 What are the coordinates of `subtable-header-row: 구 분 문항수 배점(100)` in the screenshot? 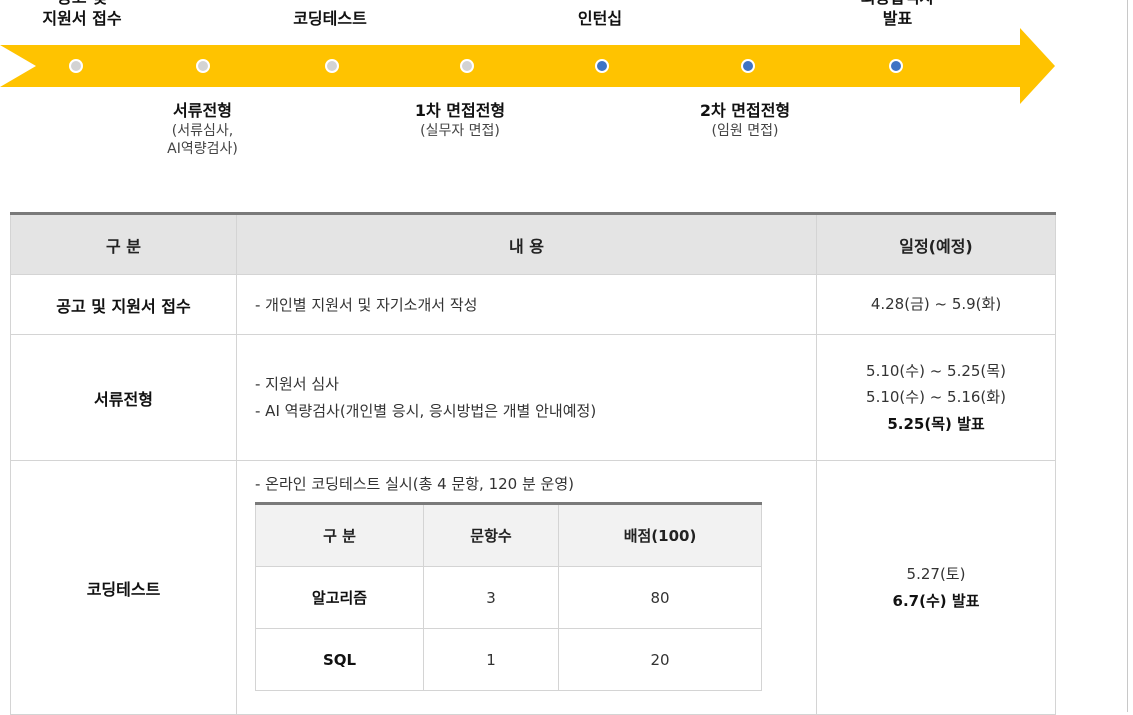 It's located at (508, 534).